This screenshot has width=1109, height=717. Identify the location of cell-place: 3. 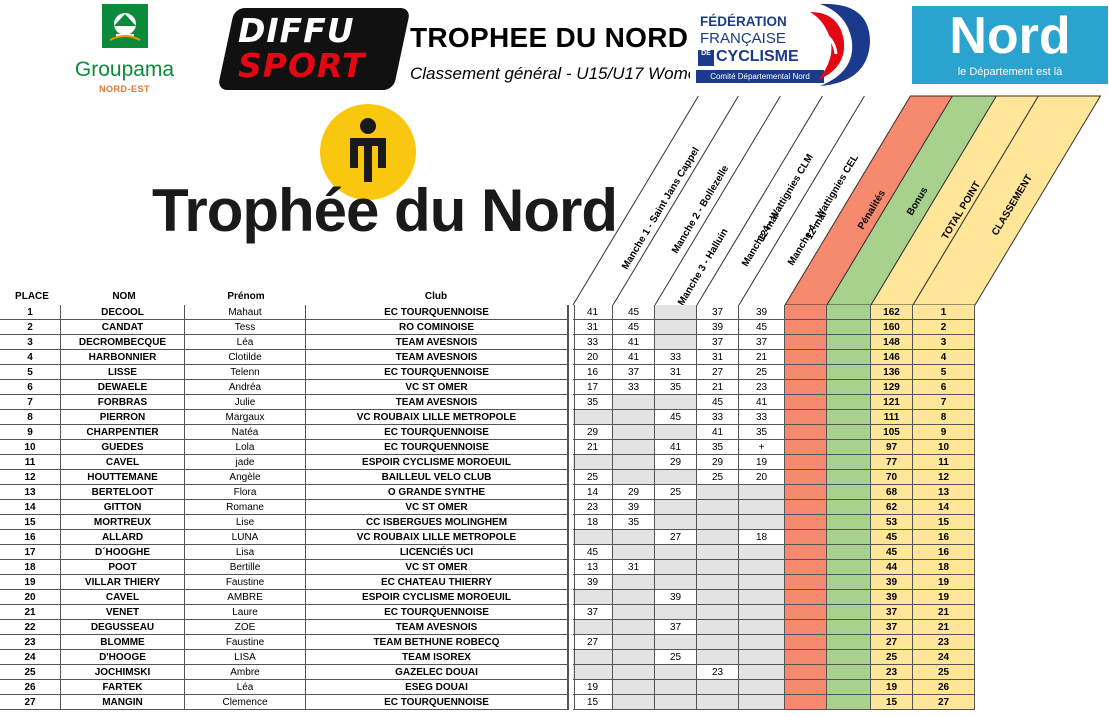
(30, 342).